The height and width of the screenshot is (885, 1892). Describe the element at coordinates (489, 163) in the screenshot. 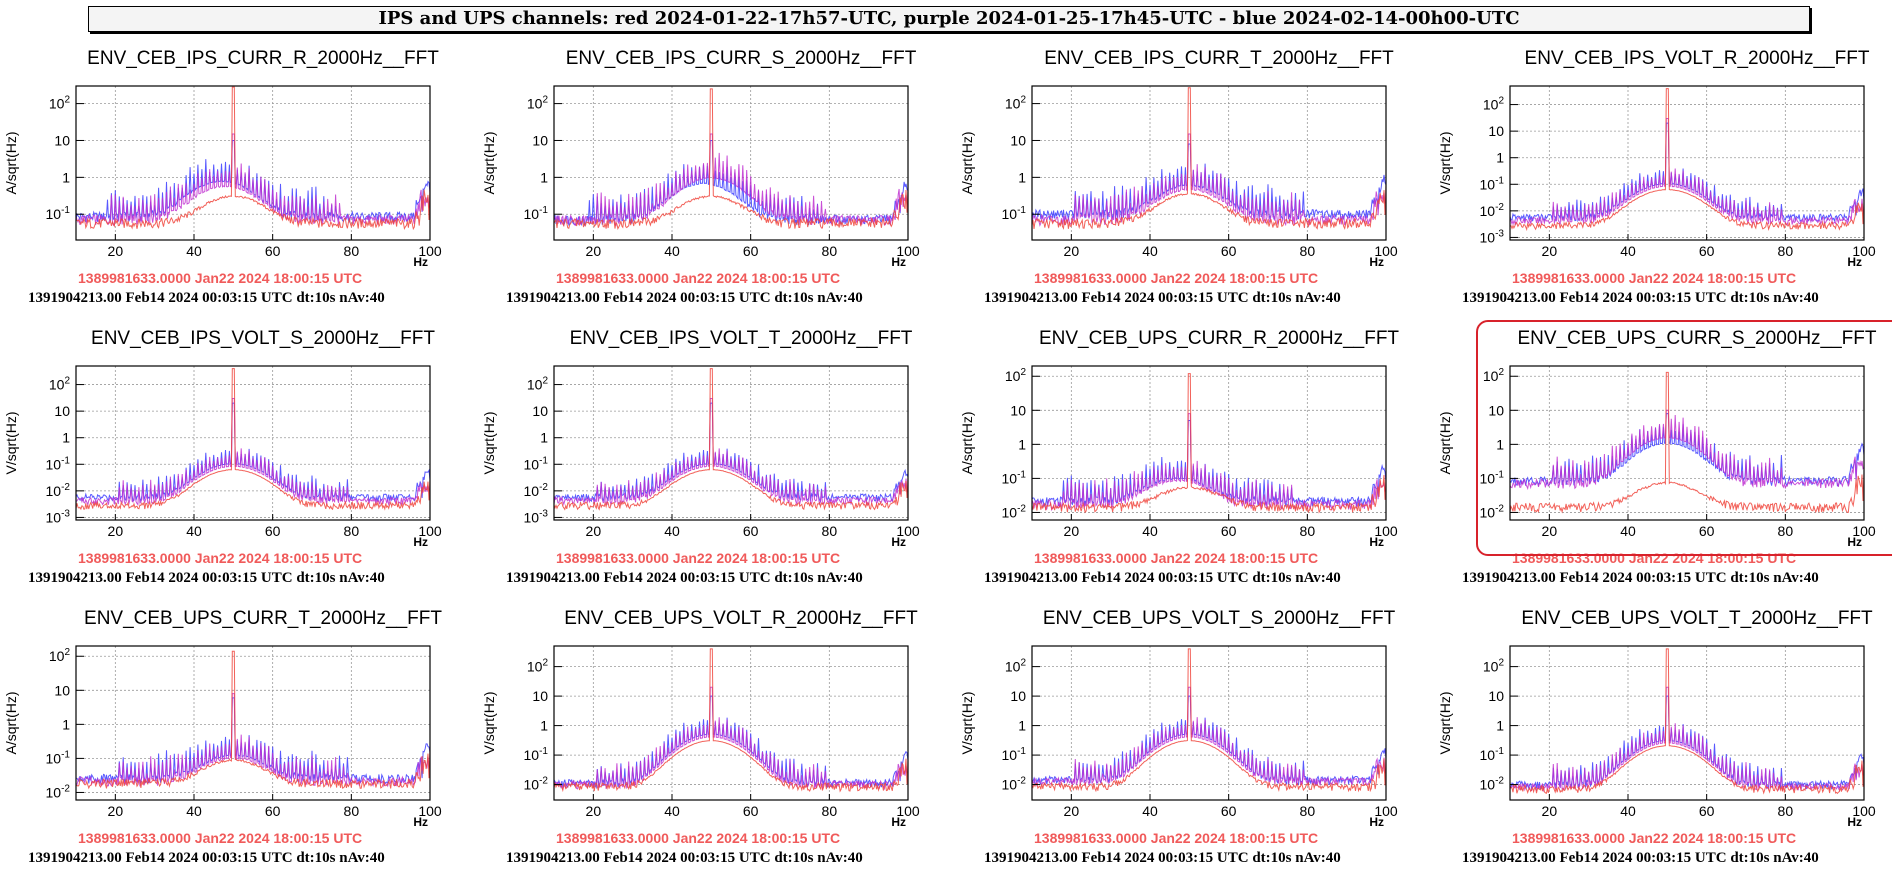

I see `y-axis-label: A/sqrt(Hz)` at that location.